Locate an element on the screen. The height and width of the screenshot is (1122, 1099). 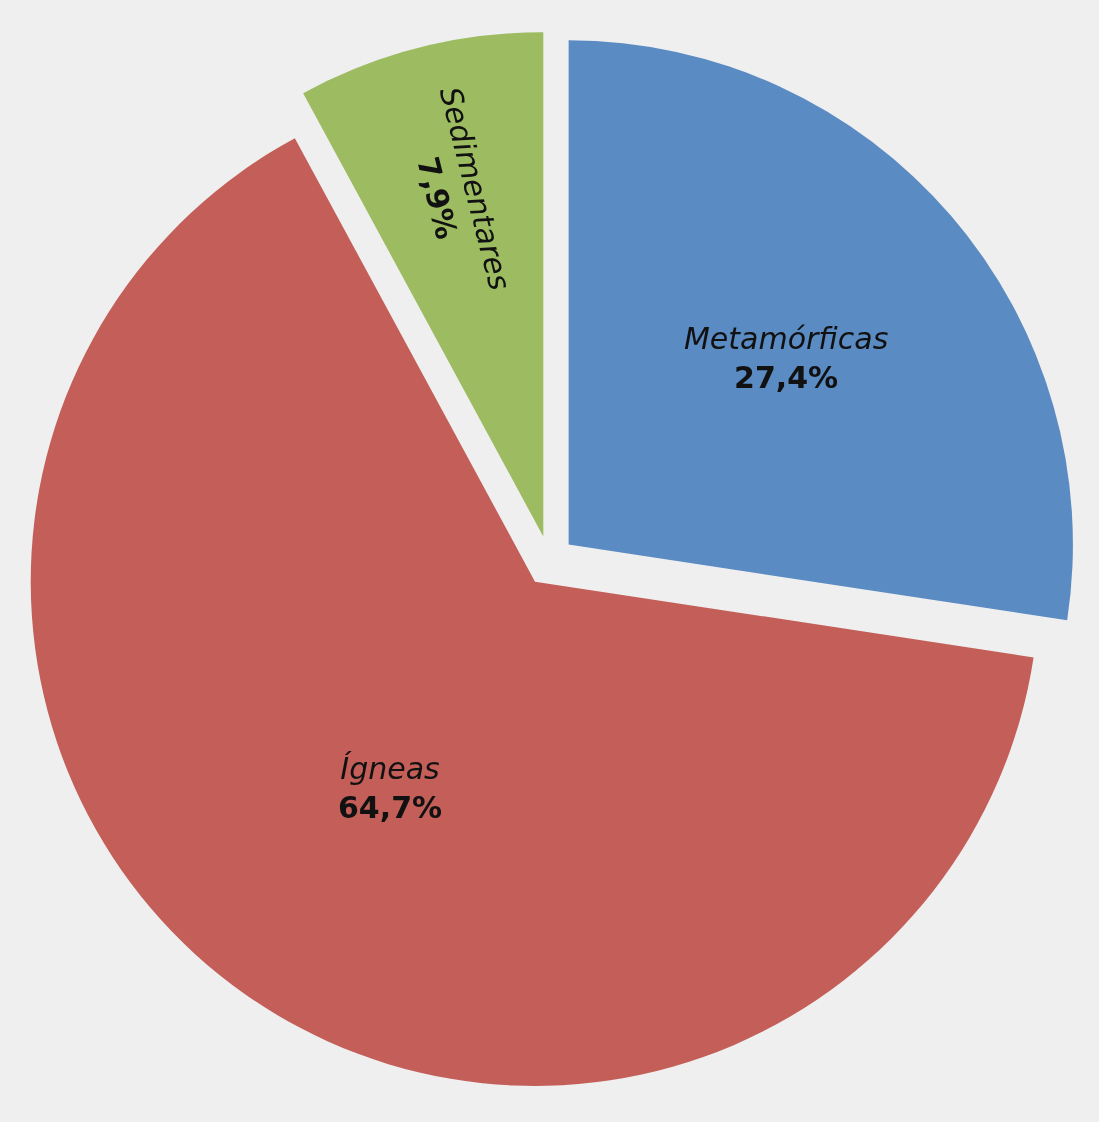
slice-label: Metamórficas is located at coordinates (786, 338).